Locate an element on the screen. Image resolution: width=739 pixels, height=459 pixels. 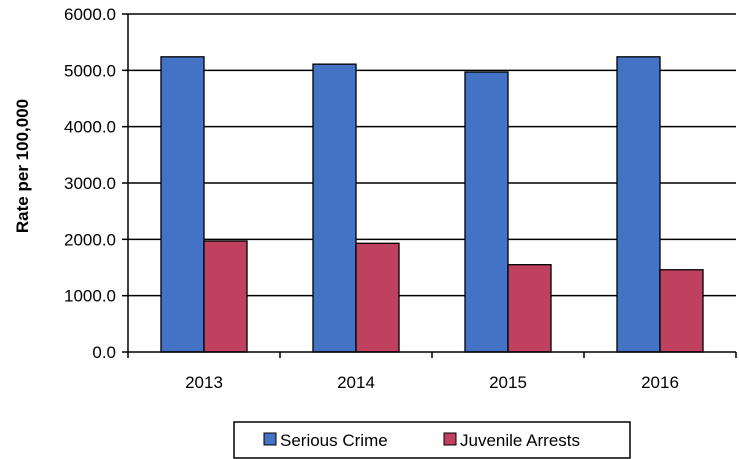
y-tick-label: 1000.0 is located at coordinates (90, 296).